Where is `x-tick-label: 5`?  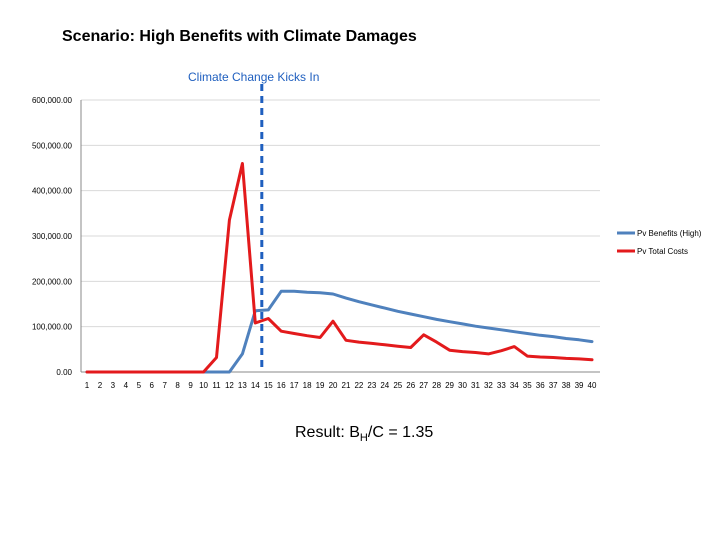 x-tick-label: 5 is located at coordinates (139, 385).